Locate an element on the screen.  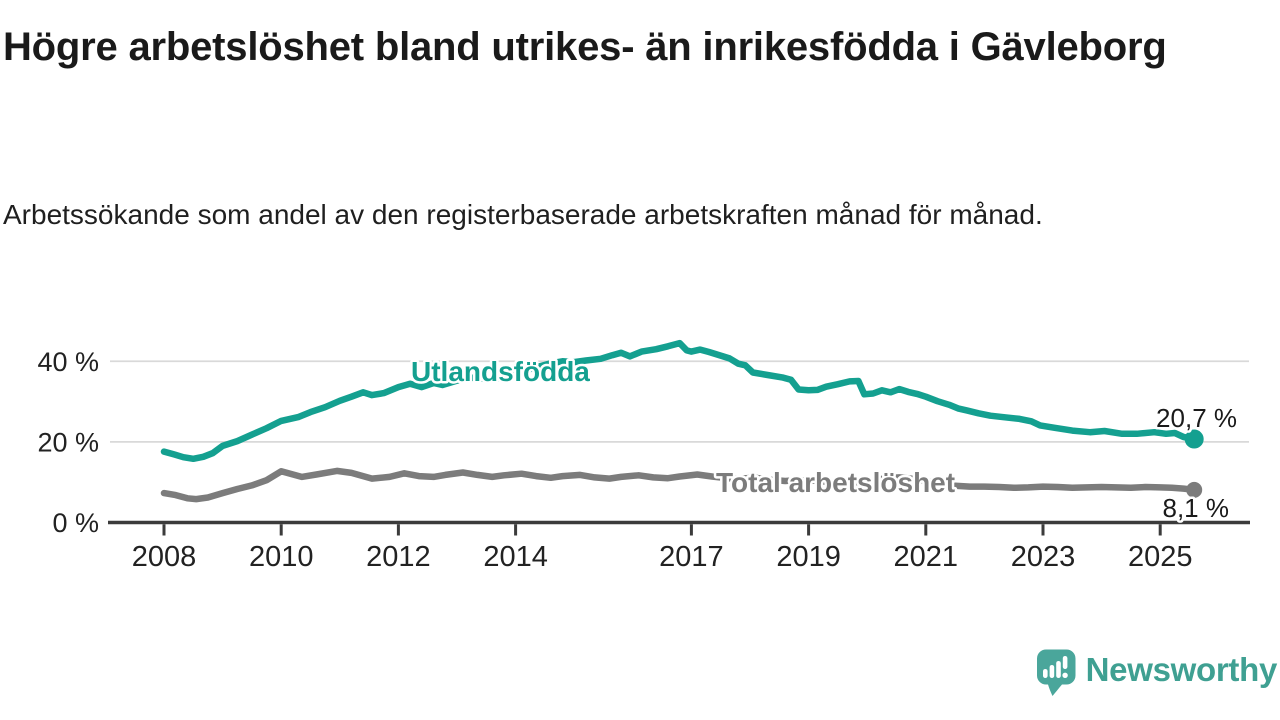
series-line-total is located at coordinates (679, 485).